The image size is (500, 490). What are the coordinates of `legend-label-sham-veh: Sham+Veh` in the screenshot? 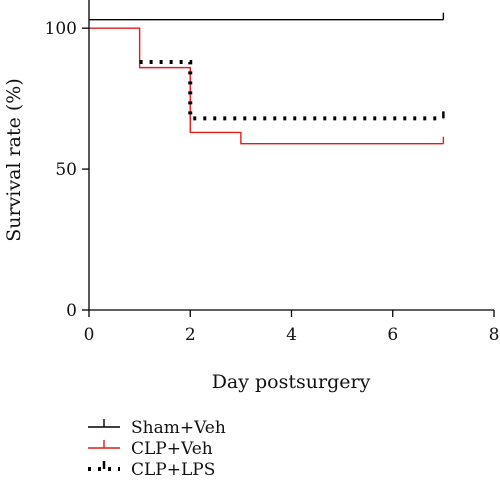 It's located at (178, 428).